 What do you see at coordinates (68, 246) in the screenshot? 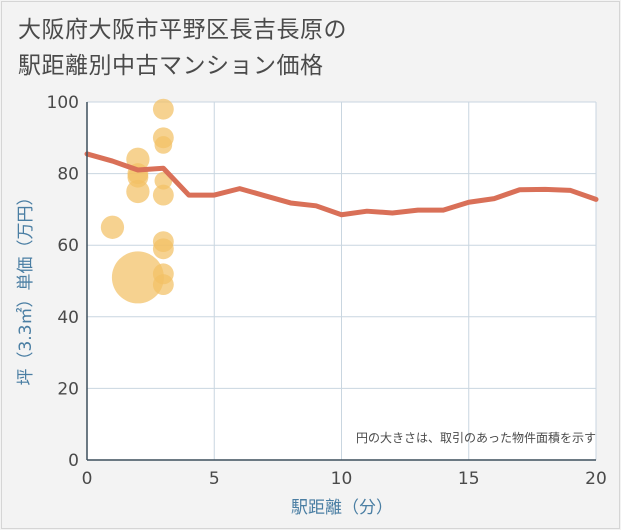
I see `y-tick-label: 60` at bounding box center [68, 246].